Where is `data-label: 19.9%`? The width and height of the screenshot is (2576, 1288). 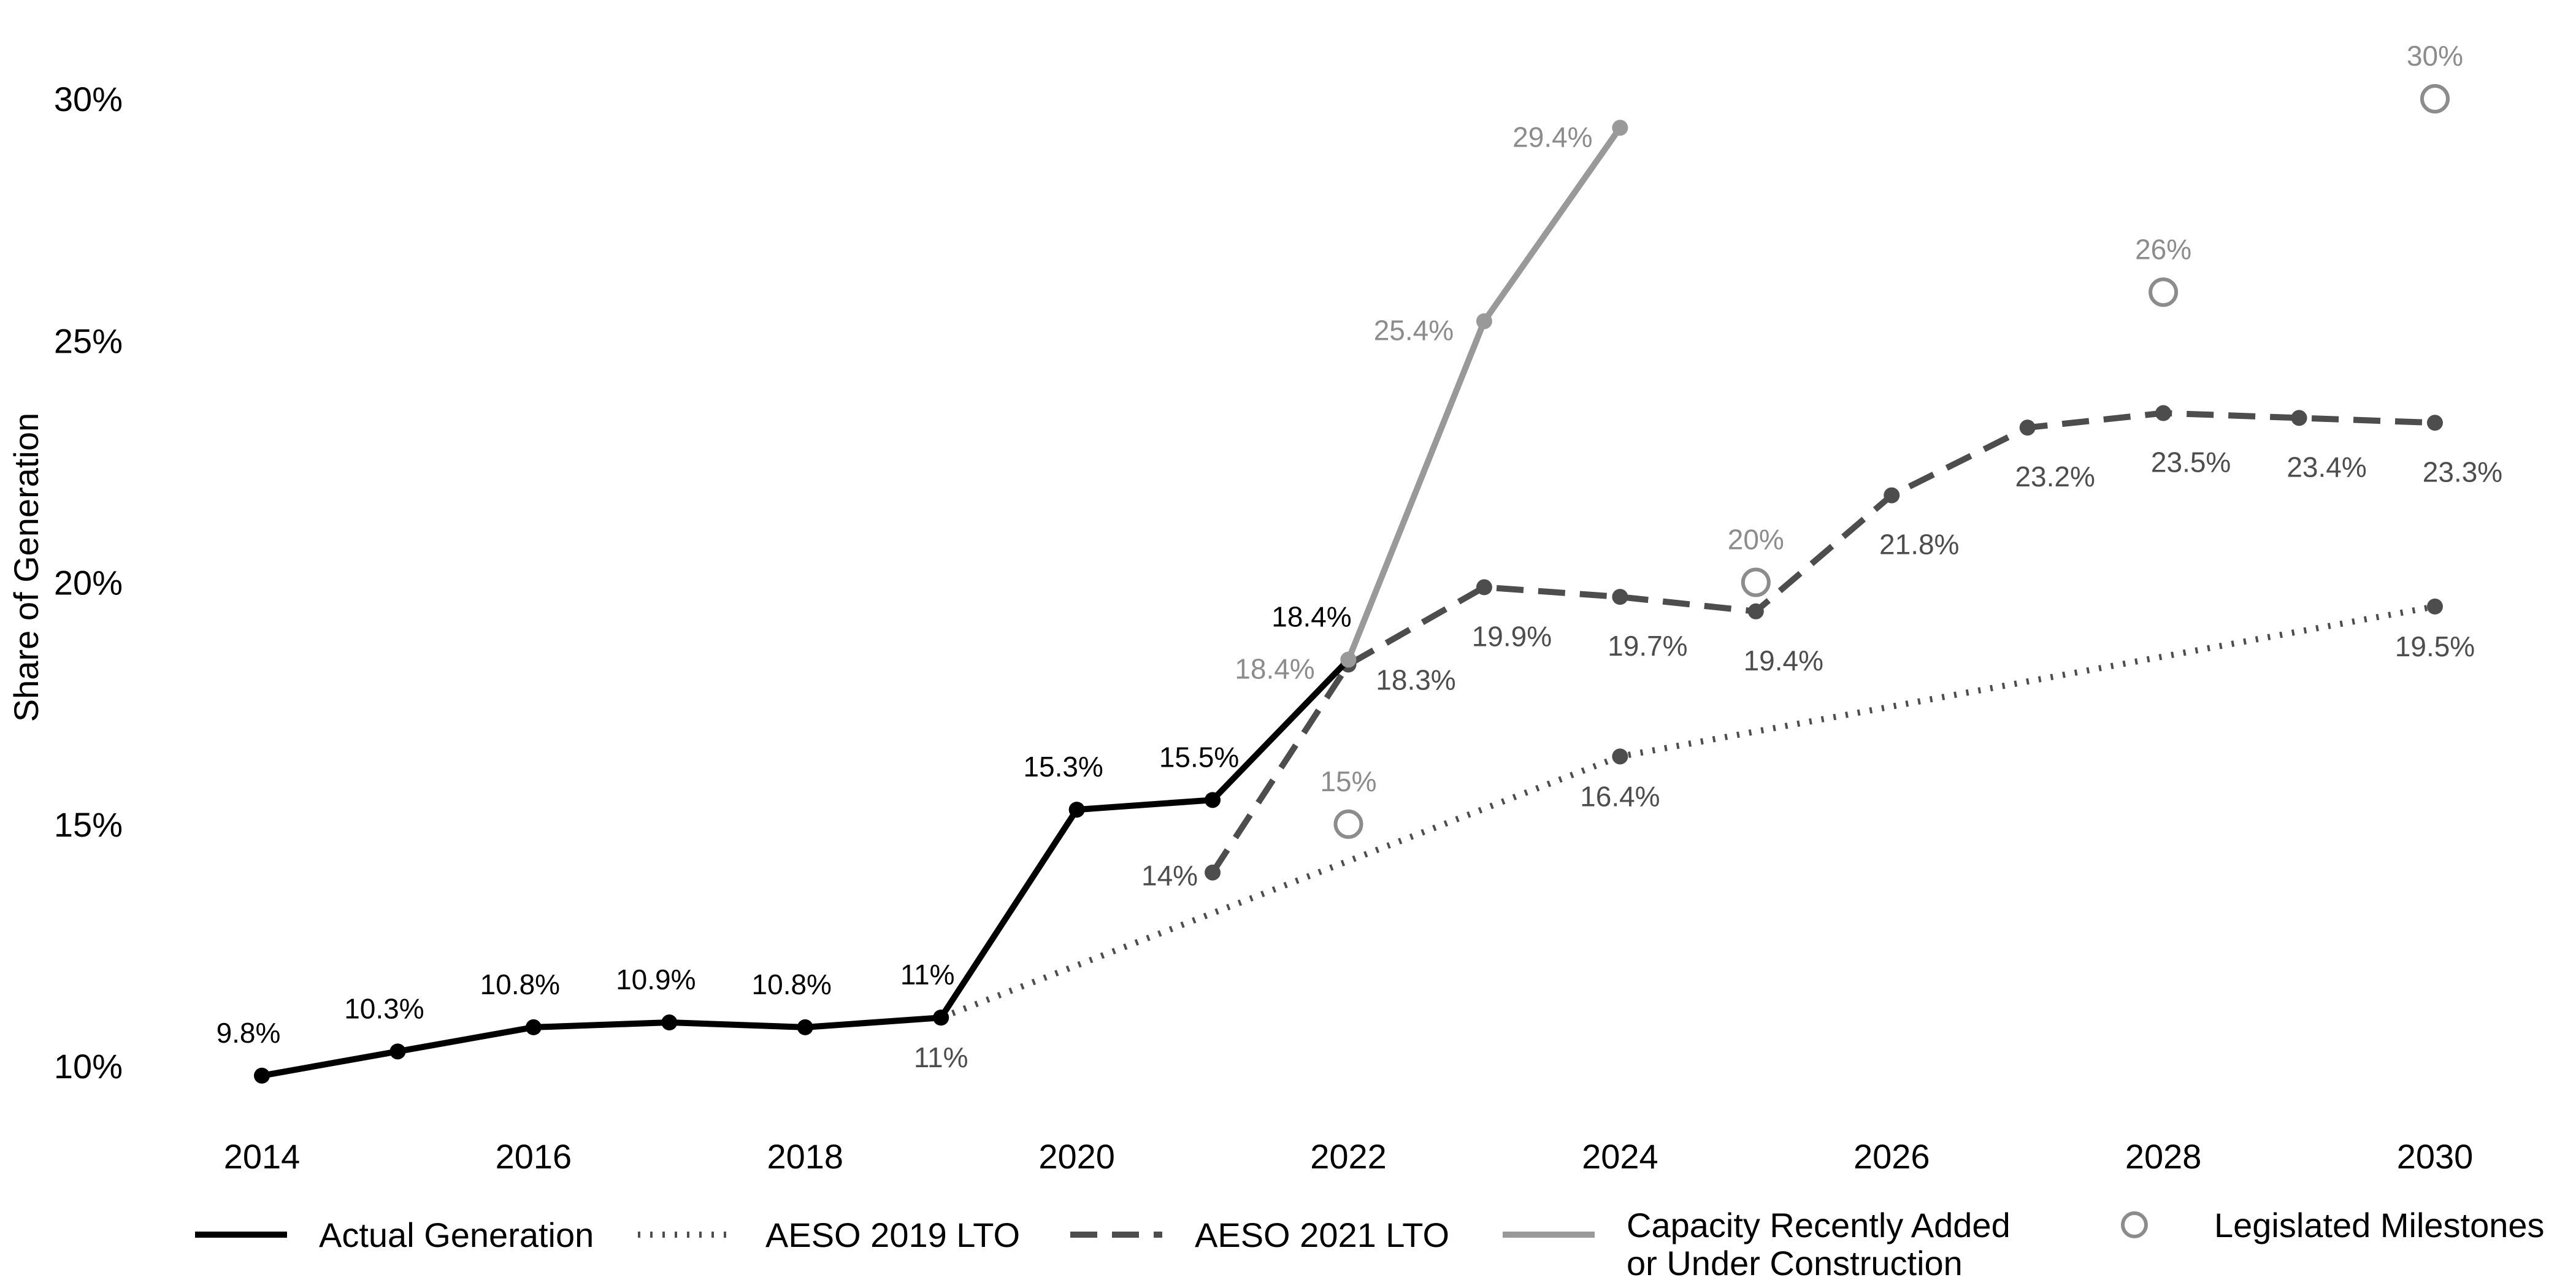 data-label: 19.9% is located at coordinates (1512, 636).